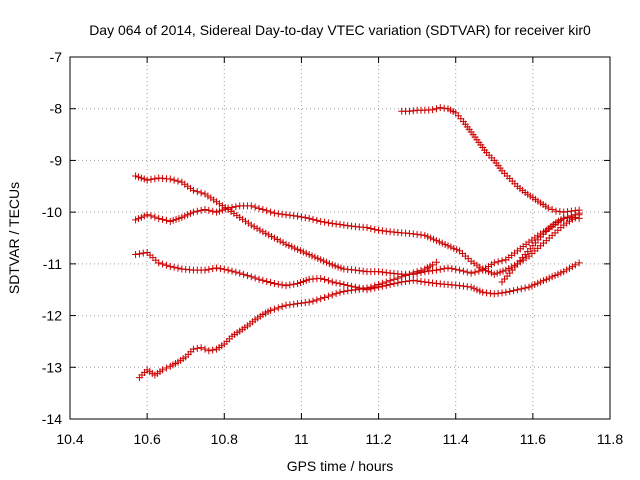  What do you see at coordinates (610, 439) in the screenshot?
I see `x-tick-label: 11.8` at bounding box center [610, 439].